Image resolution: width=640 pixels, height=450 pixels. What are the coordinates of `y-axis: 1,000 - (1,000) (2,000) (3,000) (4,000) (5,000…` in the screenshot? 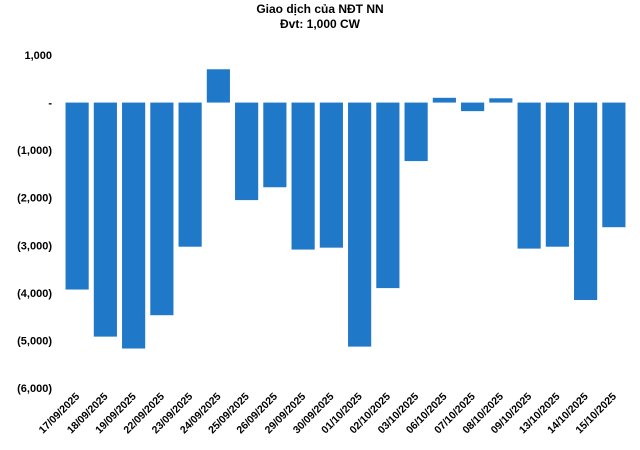 It's located at (34, 222).